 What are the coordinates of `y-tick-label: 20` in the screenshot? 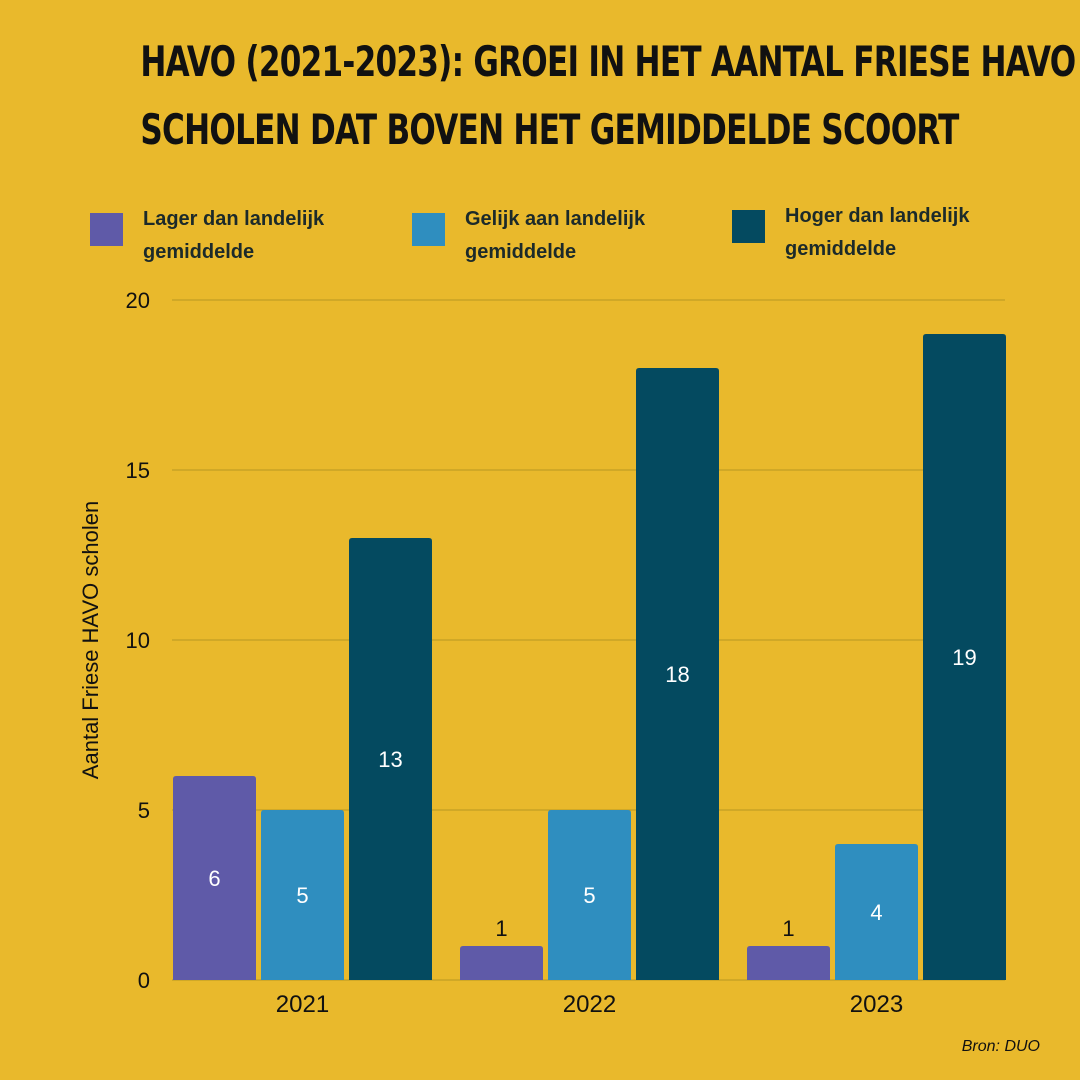 It's located at (138, 300).